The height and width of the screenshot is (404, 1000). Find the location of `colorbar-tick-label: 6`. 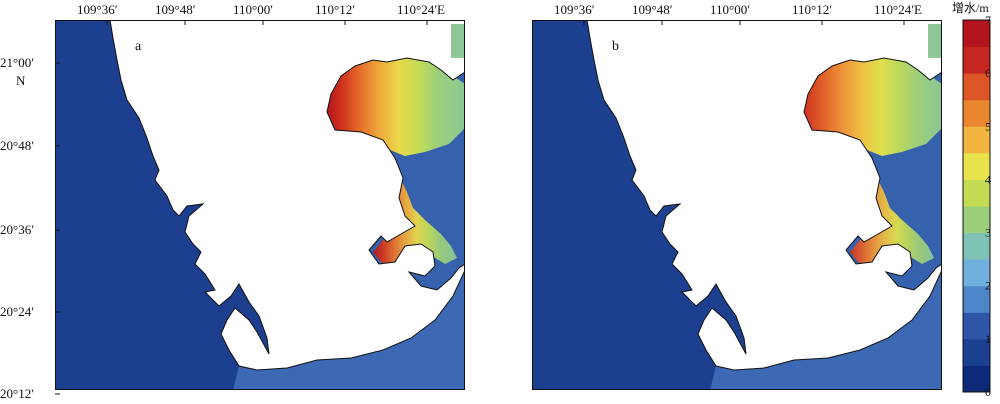

colorbar-tick-label: 6 is located at coordinates (988, 73).